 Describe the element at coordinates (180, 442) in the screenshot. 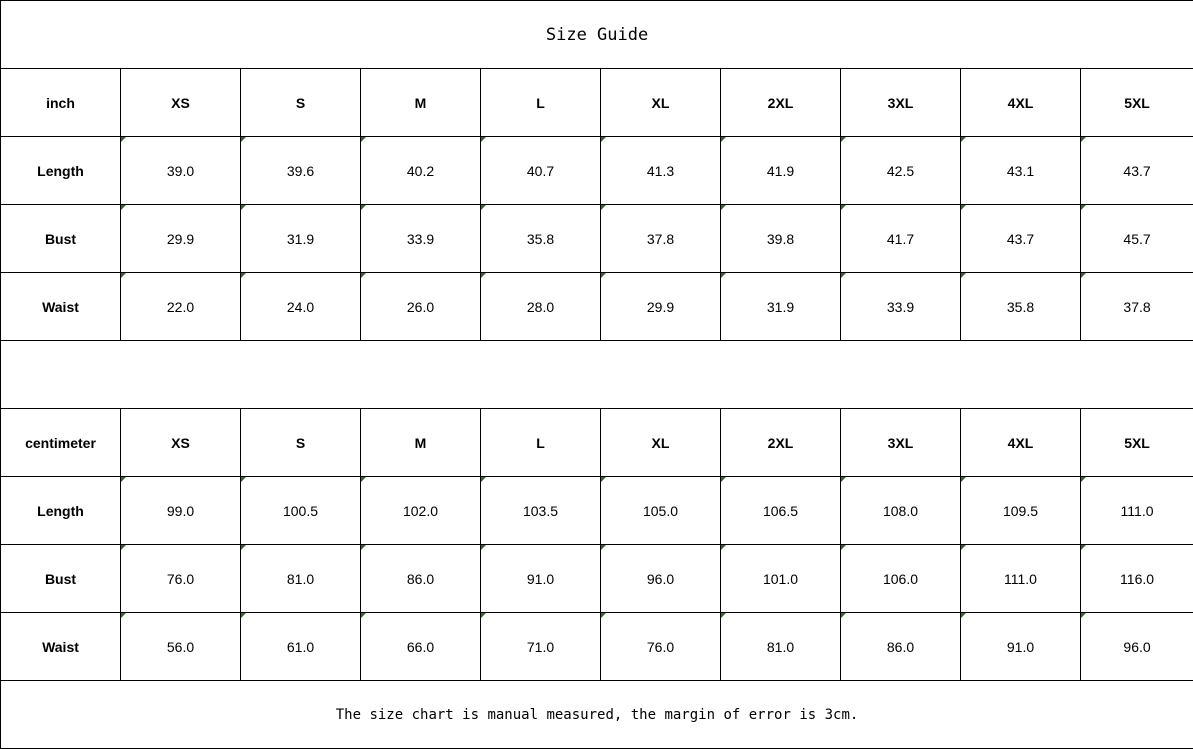

I see `size-header: XS` at that location.